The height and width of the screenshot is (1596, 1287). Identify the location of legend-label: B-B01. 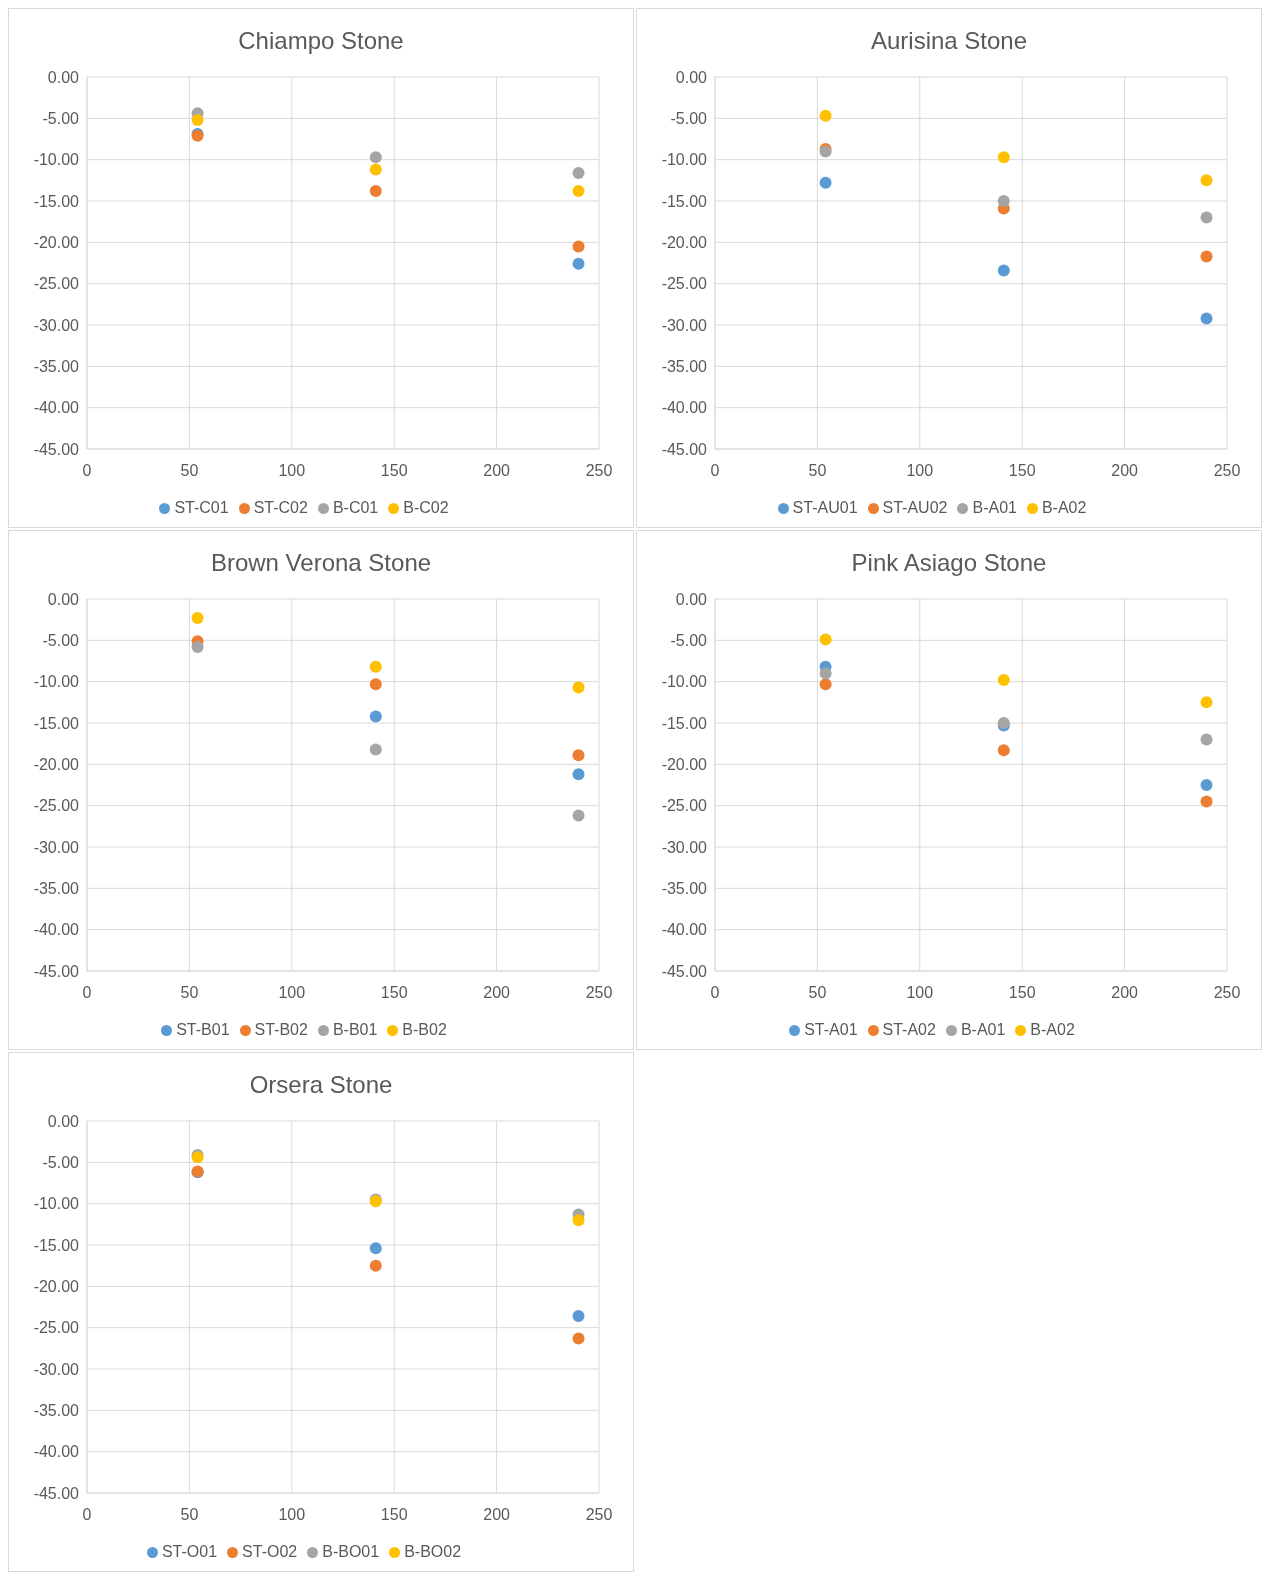
(355, 1029).